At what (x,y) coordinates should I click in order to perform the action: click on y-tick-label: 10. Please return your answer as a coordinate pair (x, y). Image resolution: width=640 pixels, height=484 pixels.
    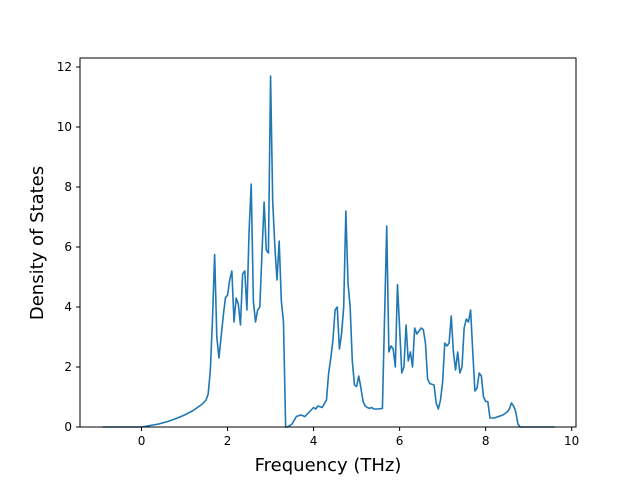
    Looking at the image, I should click on (64, 127).